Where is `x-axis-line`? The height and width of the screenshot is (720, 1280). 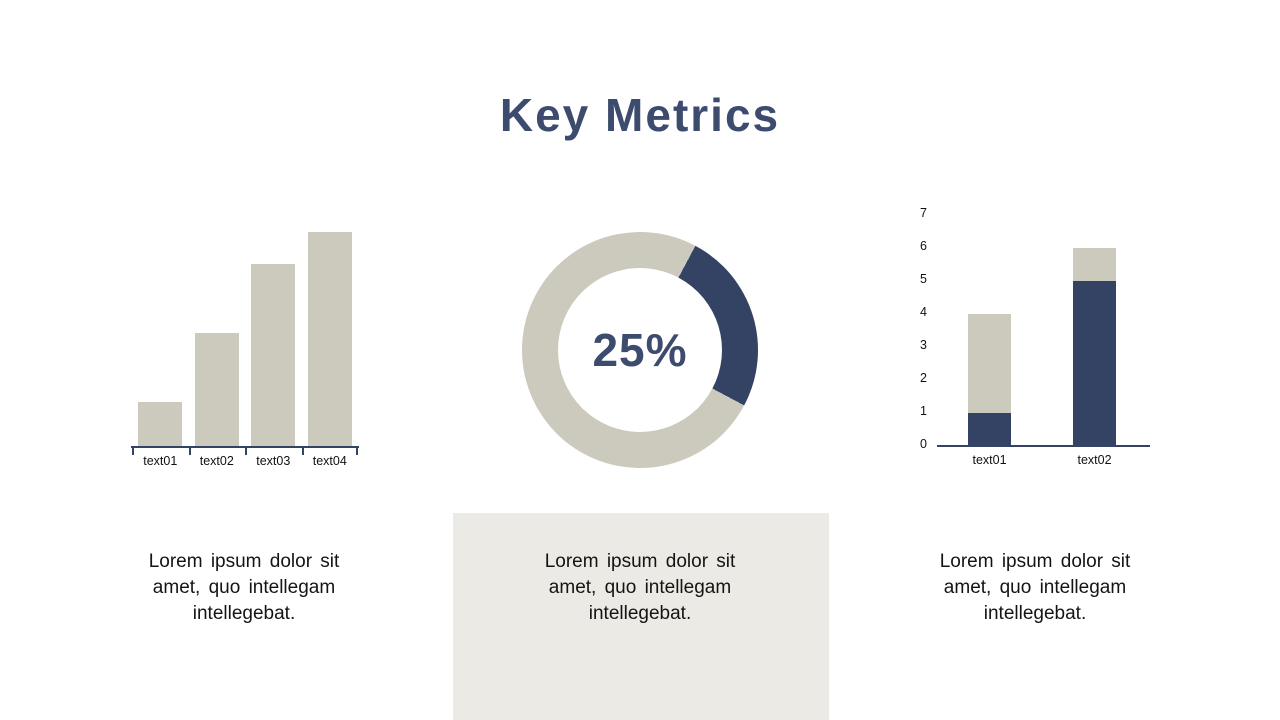 x-axis-line is located at coordinates (1043, 446).